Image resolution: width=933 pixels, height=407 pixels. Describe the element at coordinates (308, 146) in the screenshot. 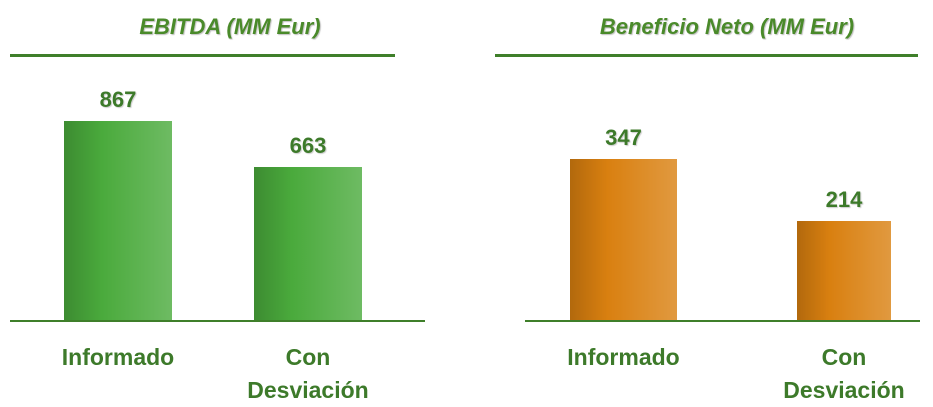

I see `value-label: 663` at that location.